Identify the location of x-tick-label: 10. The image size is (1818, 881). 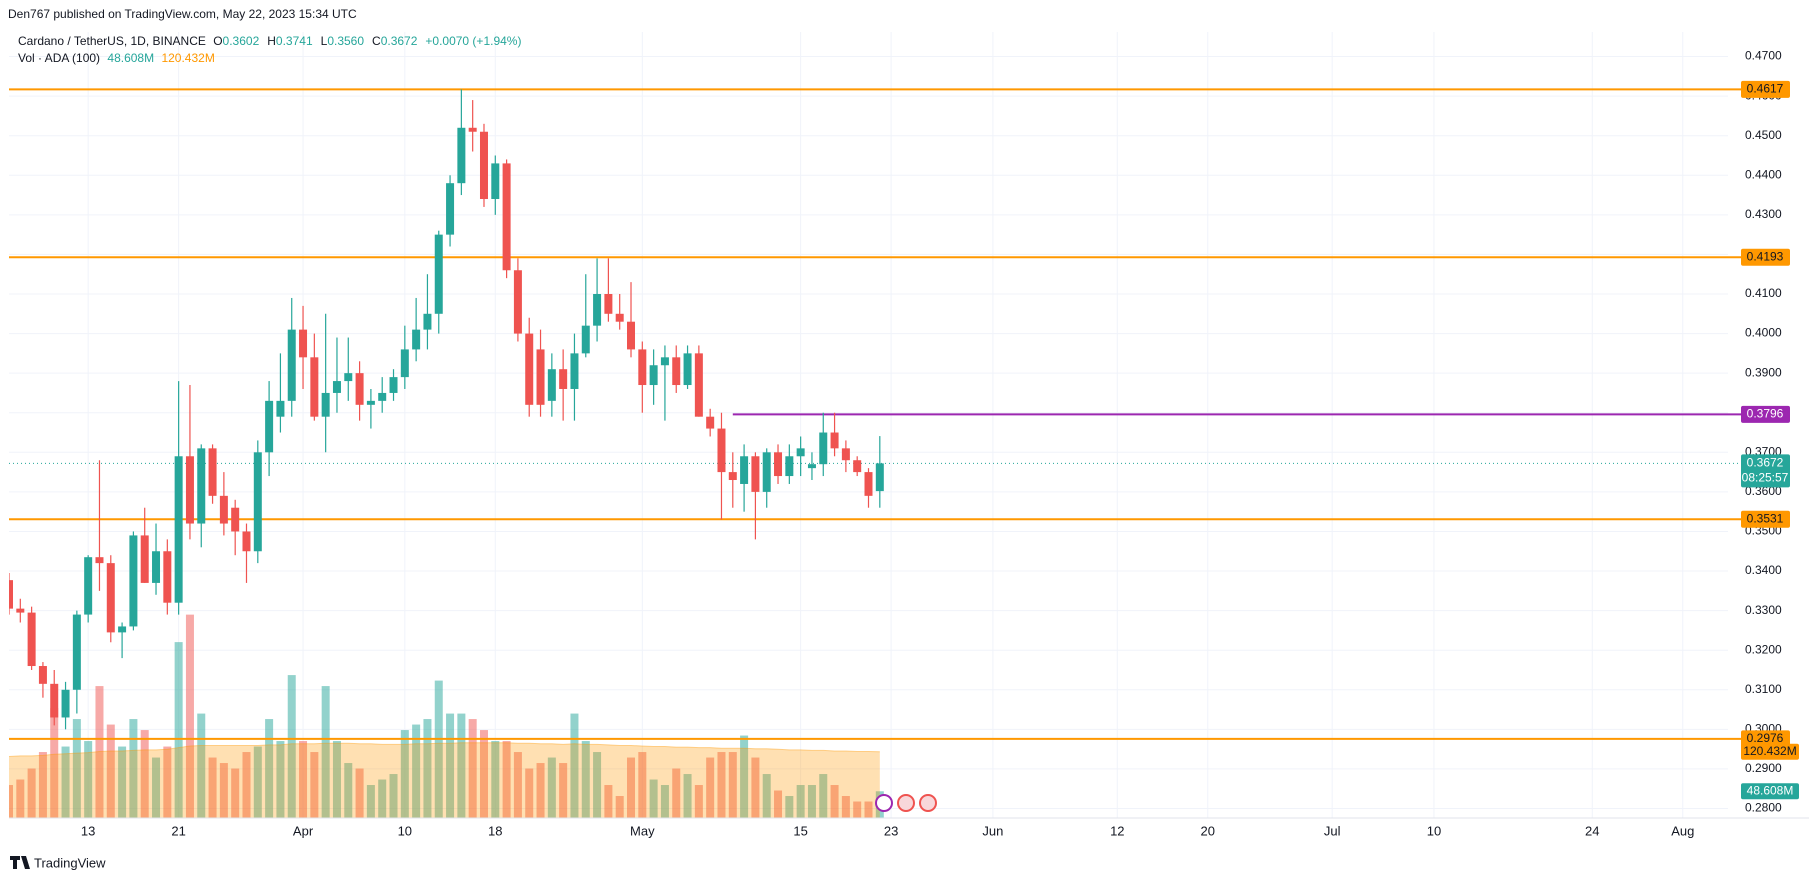
(1434, 830).